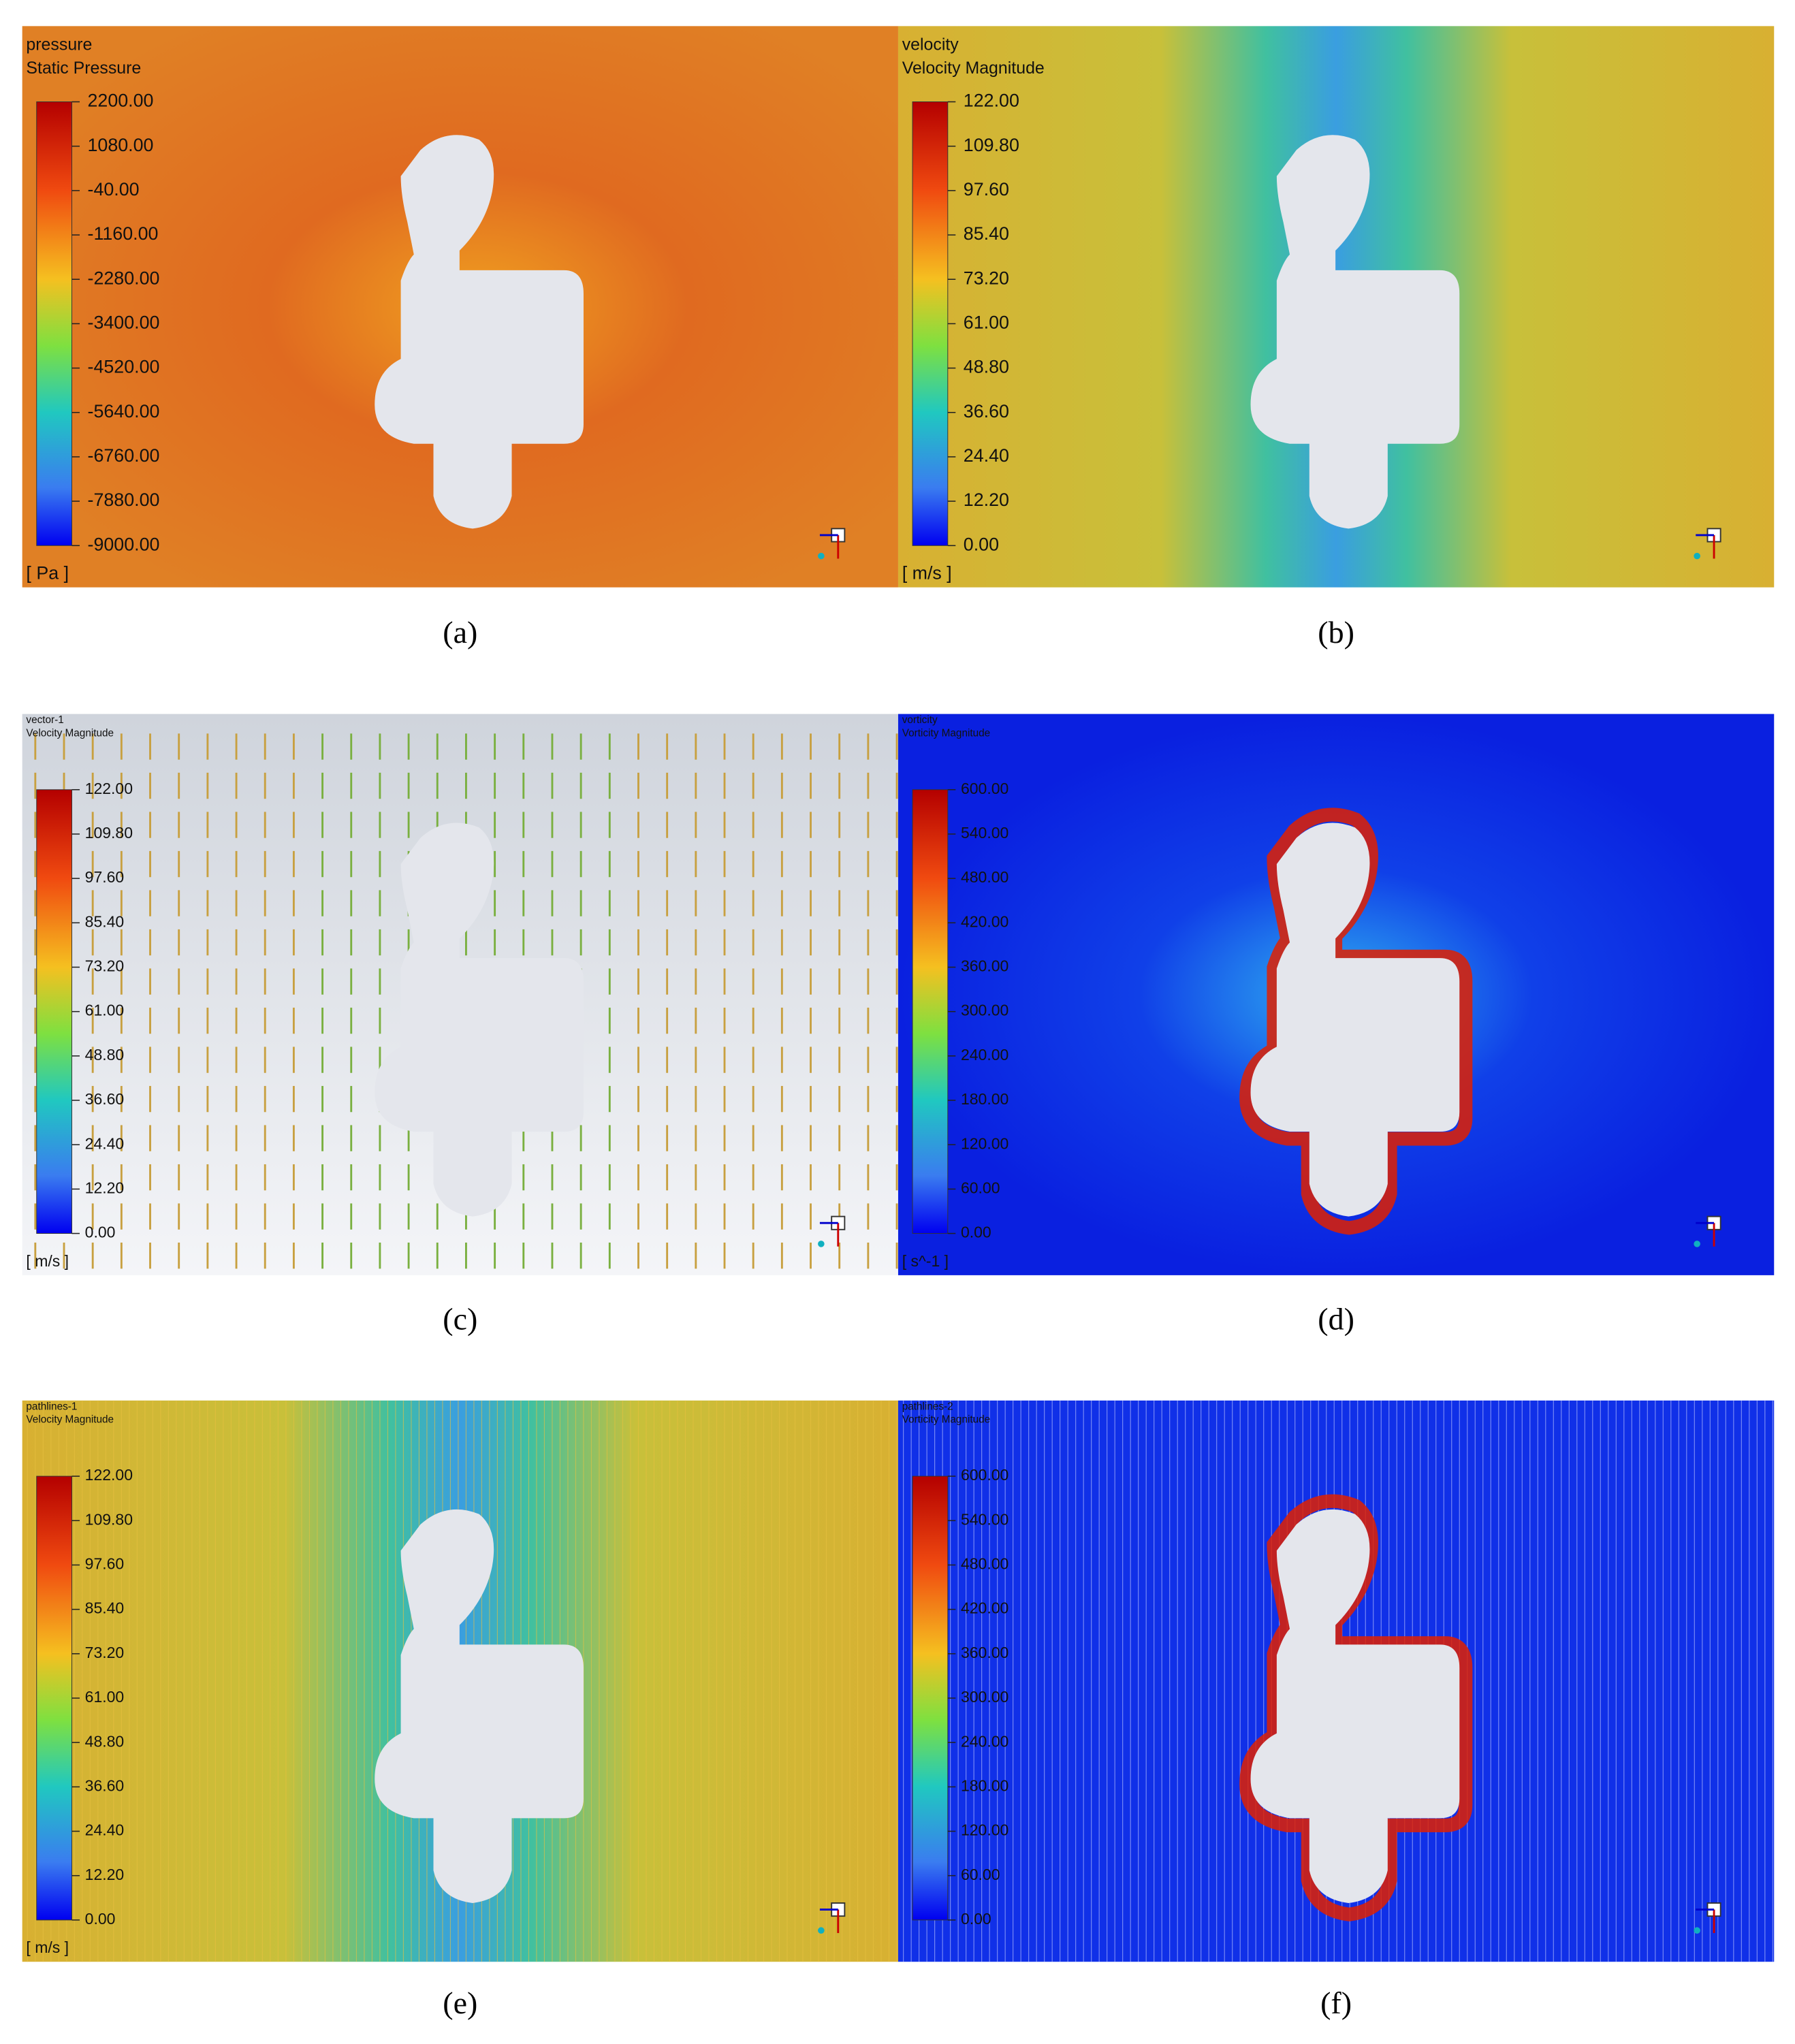 The image size is (1795, 2044). Describe the element at coordinates (124, 411) in the screenshot. I see `colorbar-label: -5640.00` at that location.